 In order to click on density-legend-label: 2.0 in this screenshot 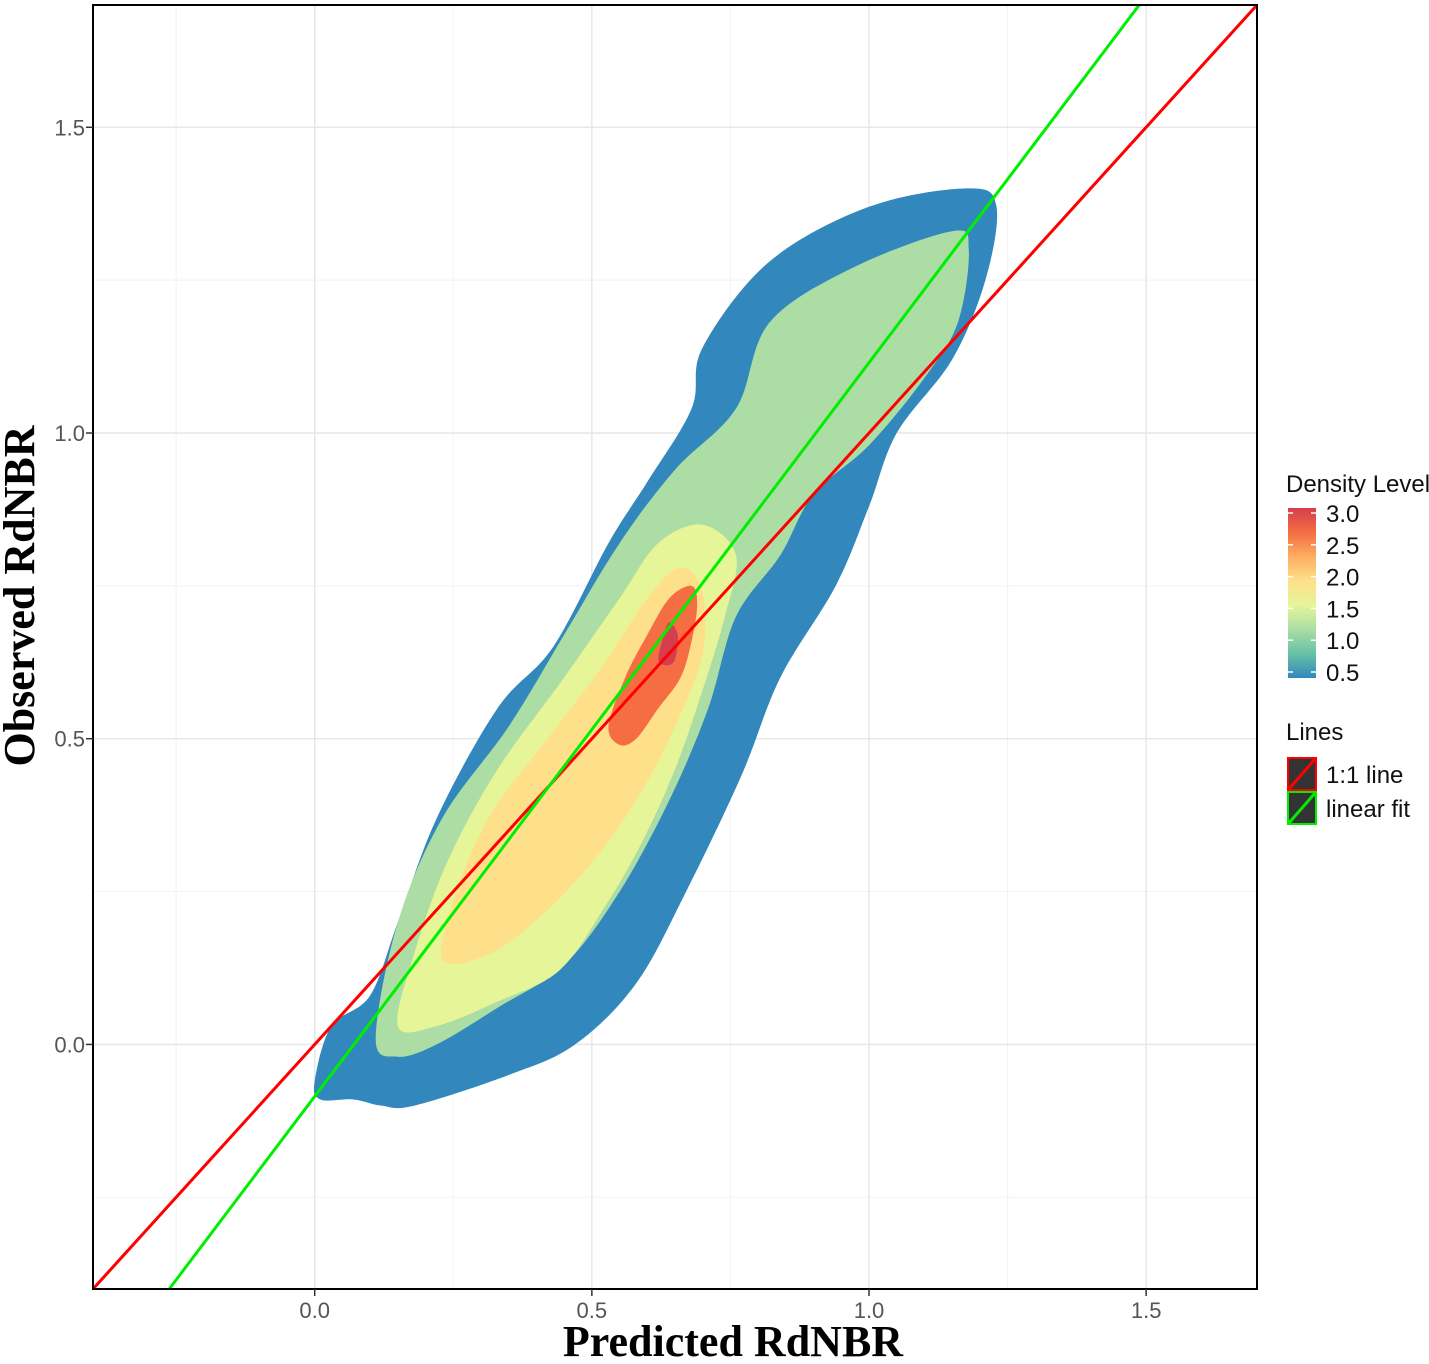, I will do `click(1342, 578)`.